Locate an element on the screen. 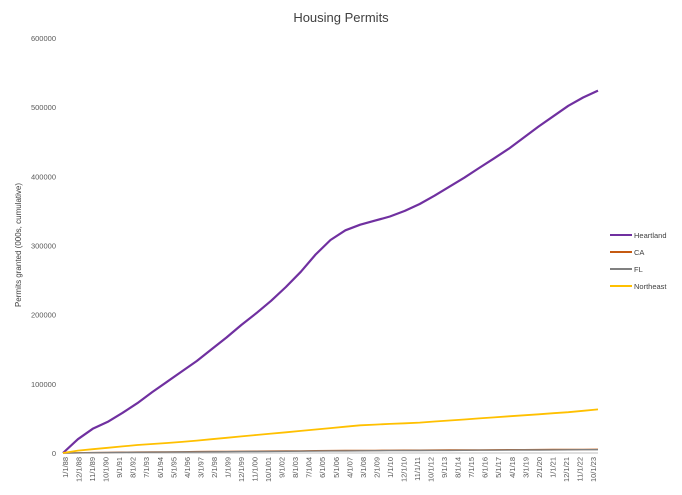  x-tick-label: 7/1/04 is located at coordinates (309, 467).